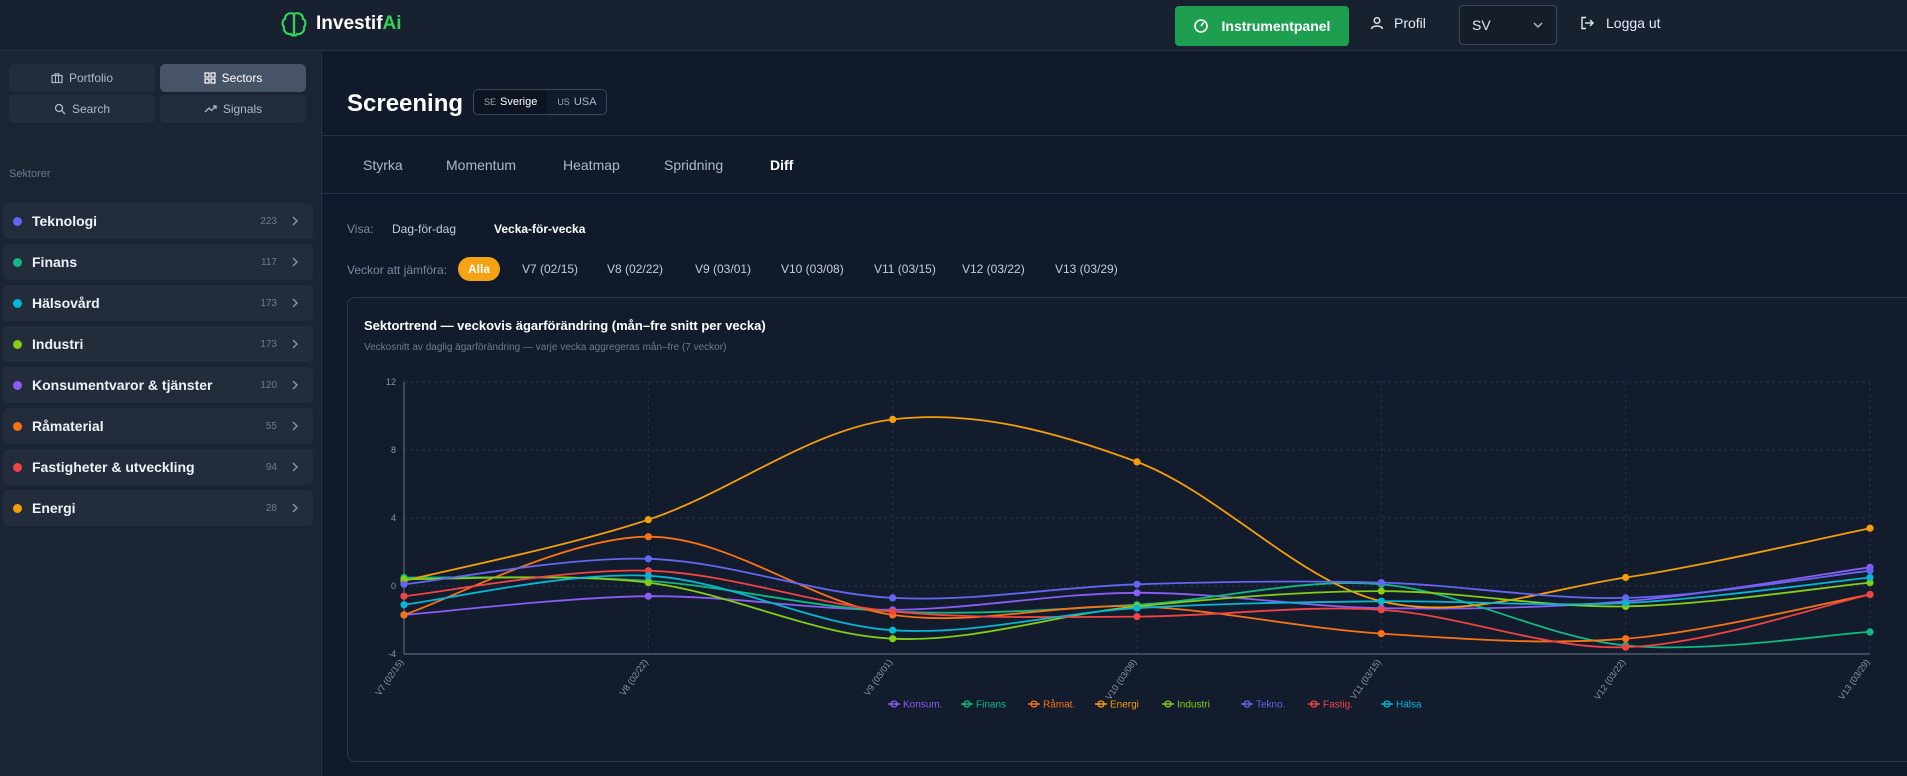 The image size is (1907, 776). Describe the element at coordinates (82, 78) in the screenshot. I see `sidebar-nav-portfolio: Portfolio` at that location.